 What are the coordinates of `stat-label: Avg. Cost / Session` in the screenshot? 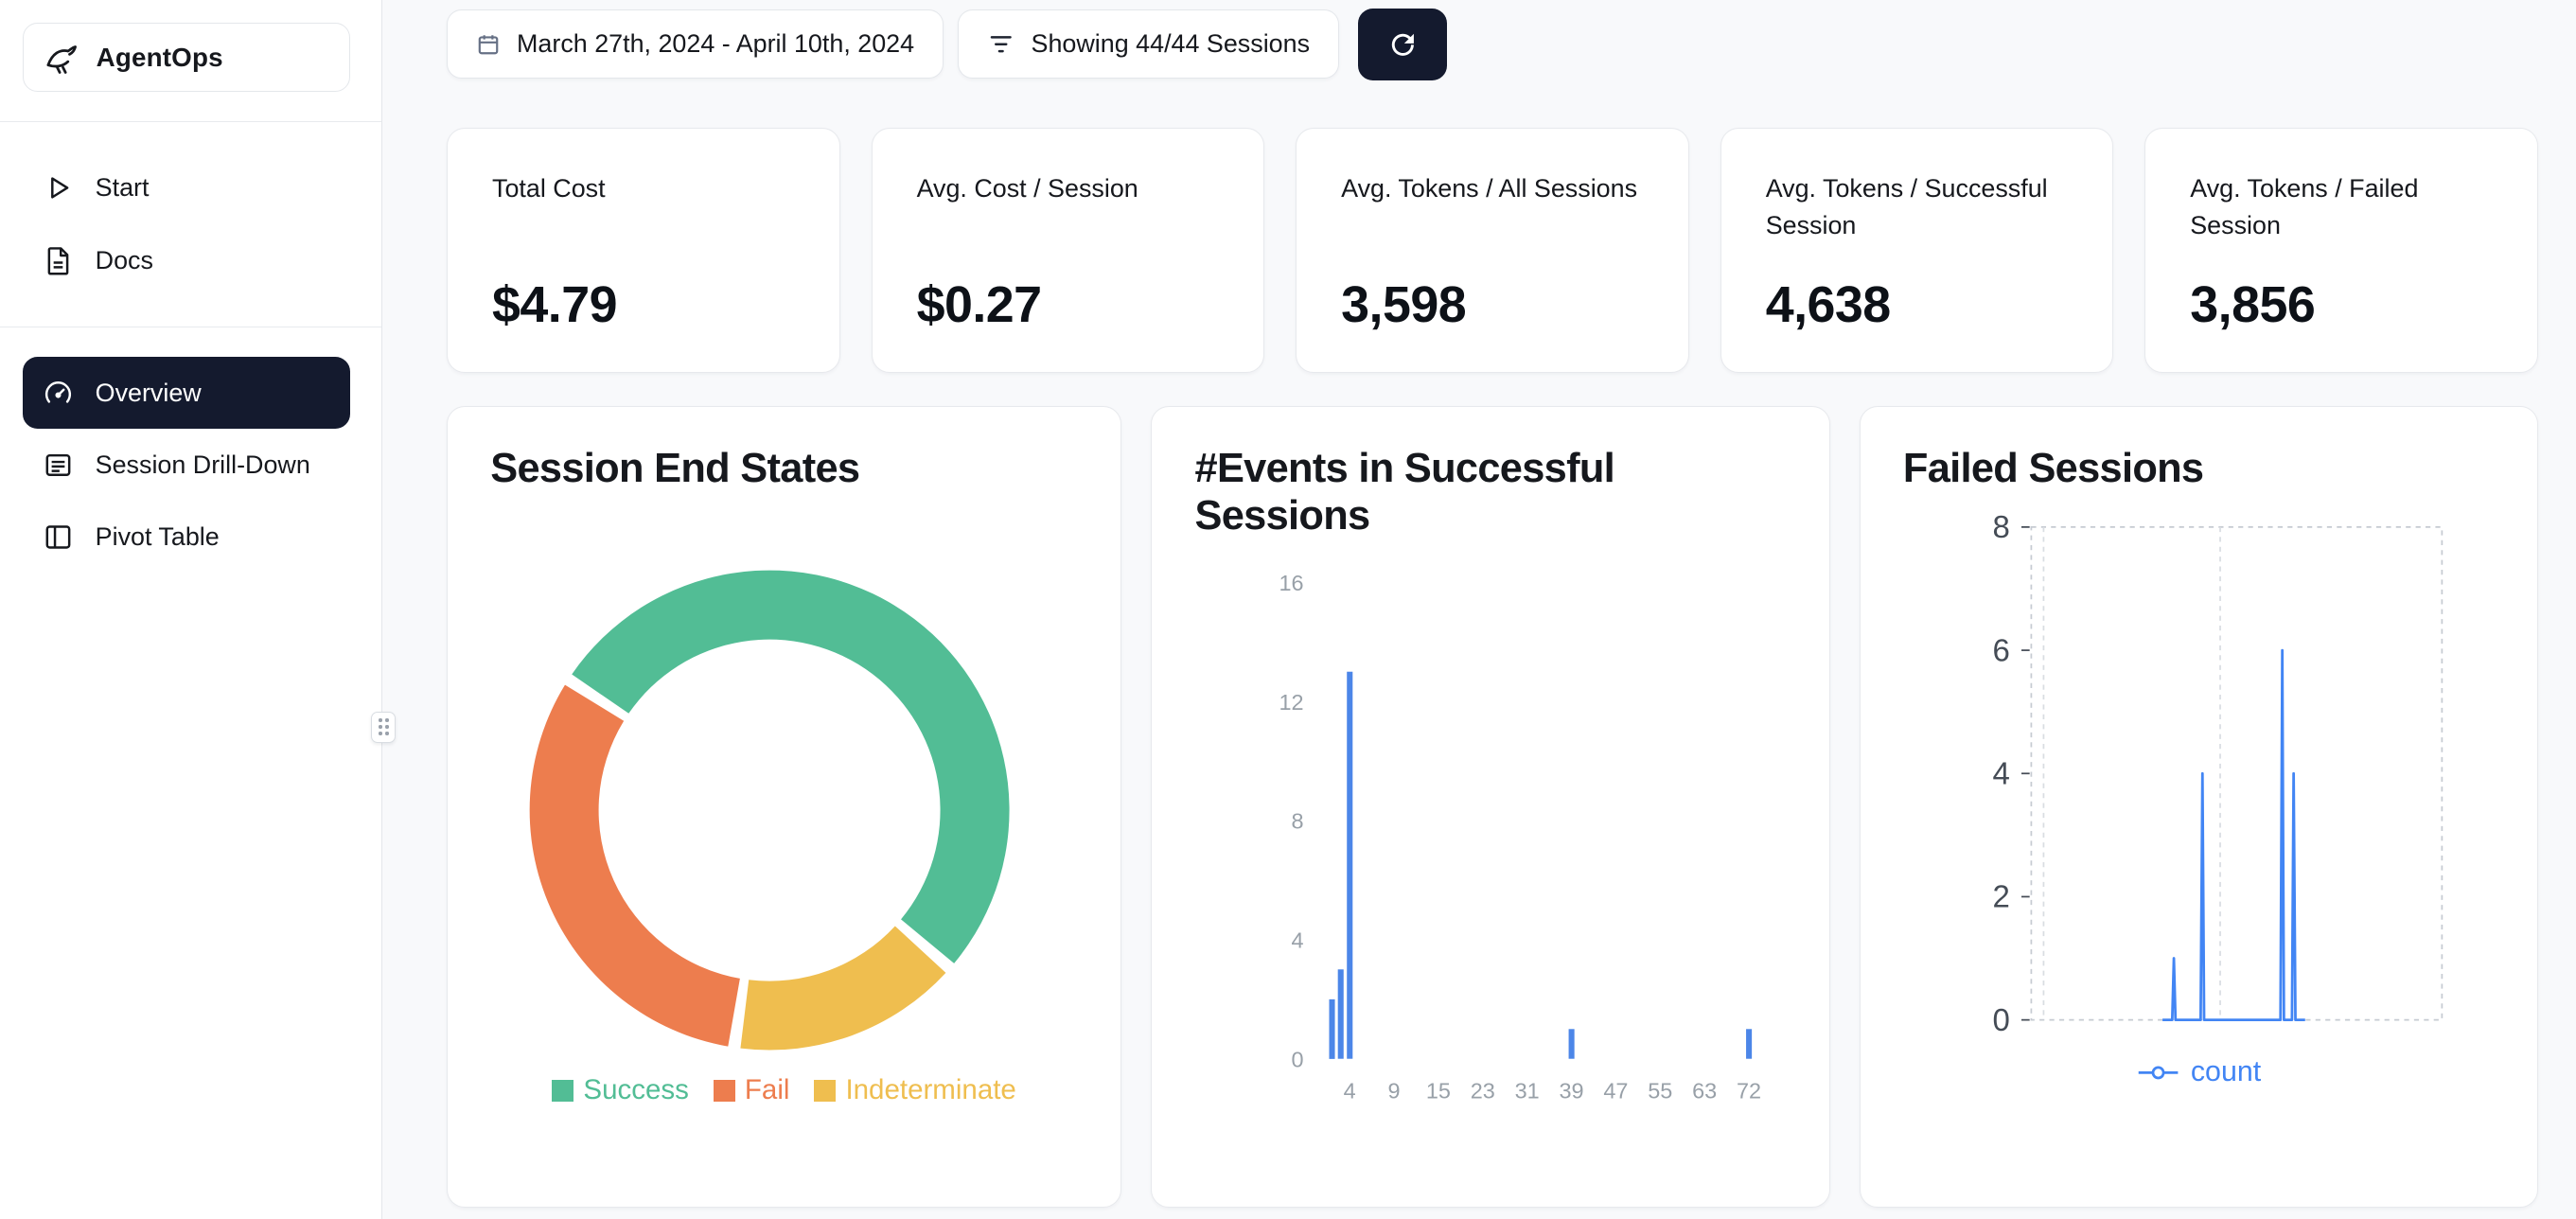 It's located at (1027, 188).